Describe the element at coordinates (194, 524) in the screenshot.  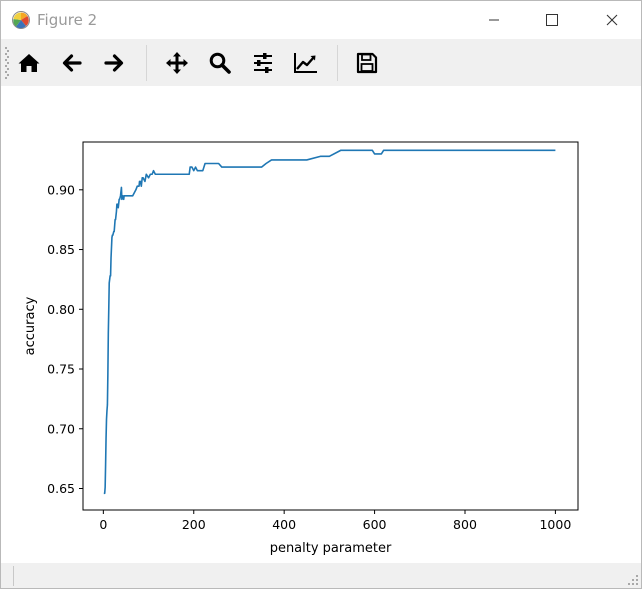
I see `x-tick-label: 200` at that location.